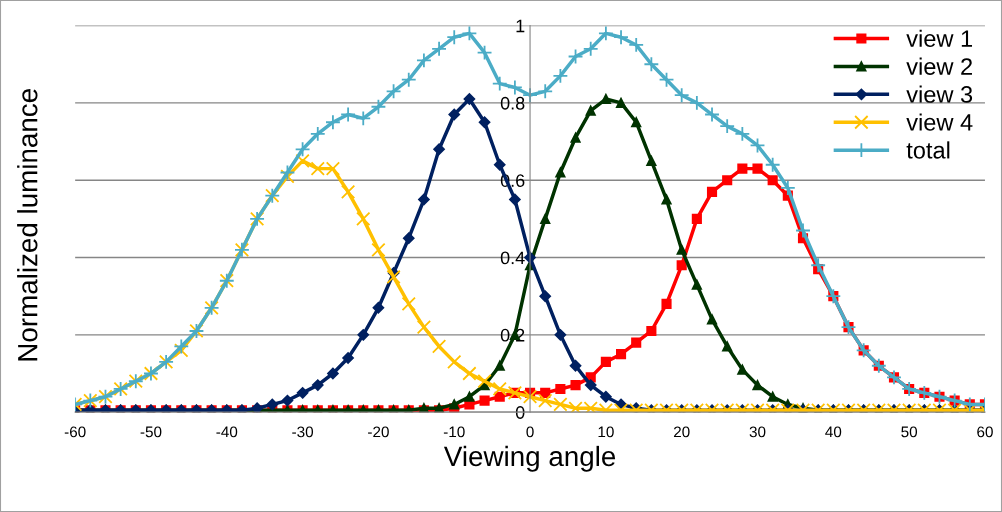 This screenshot has width=1002, height=512. Describe the element at coordinates (939, 122) in the screenshot. I see `legend-label: view 4` at that location.